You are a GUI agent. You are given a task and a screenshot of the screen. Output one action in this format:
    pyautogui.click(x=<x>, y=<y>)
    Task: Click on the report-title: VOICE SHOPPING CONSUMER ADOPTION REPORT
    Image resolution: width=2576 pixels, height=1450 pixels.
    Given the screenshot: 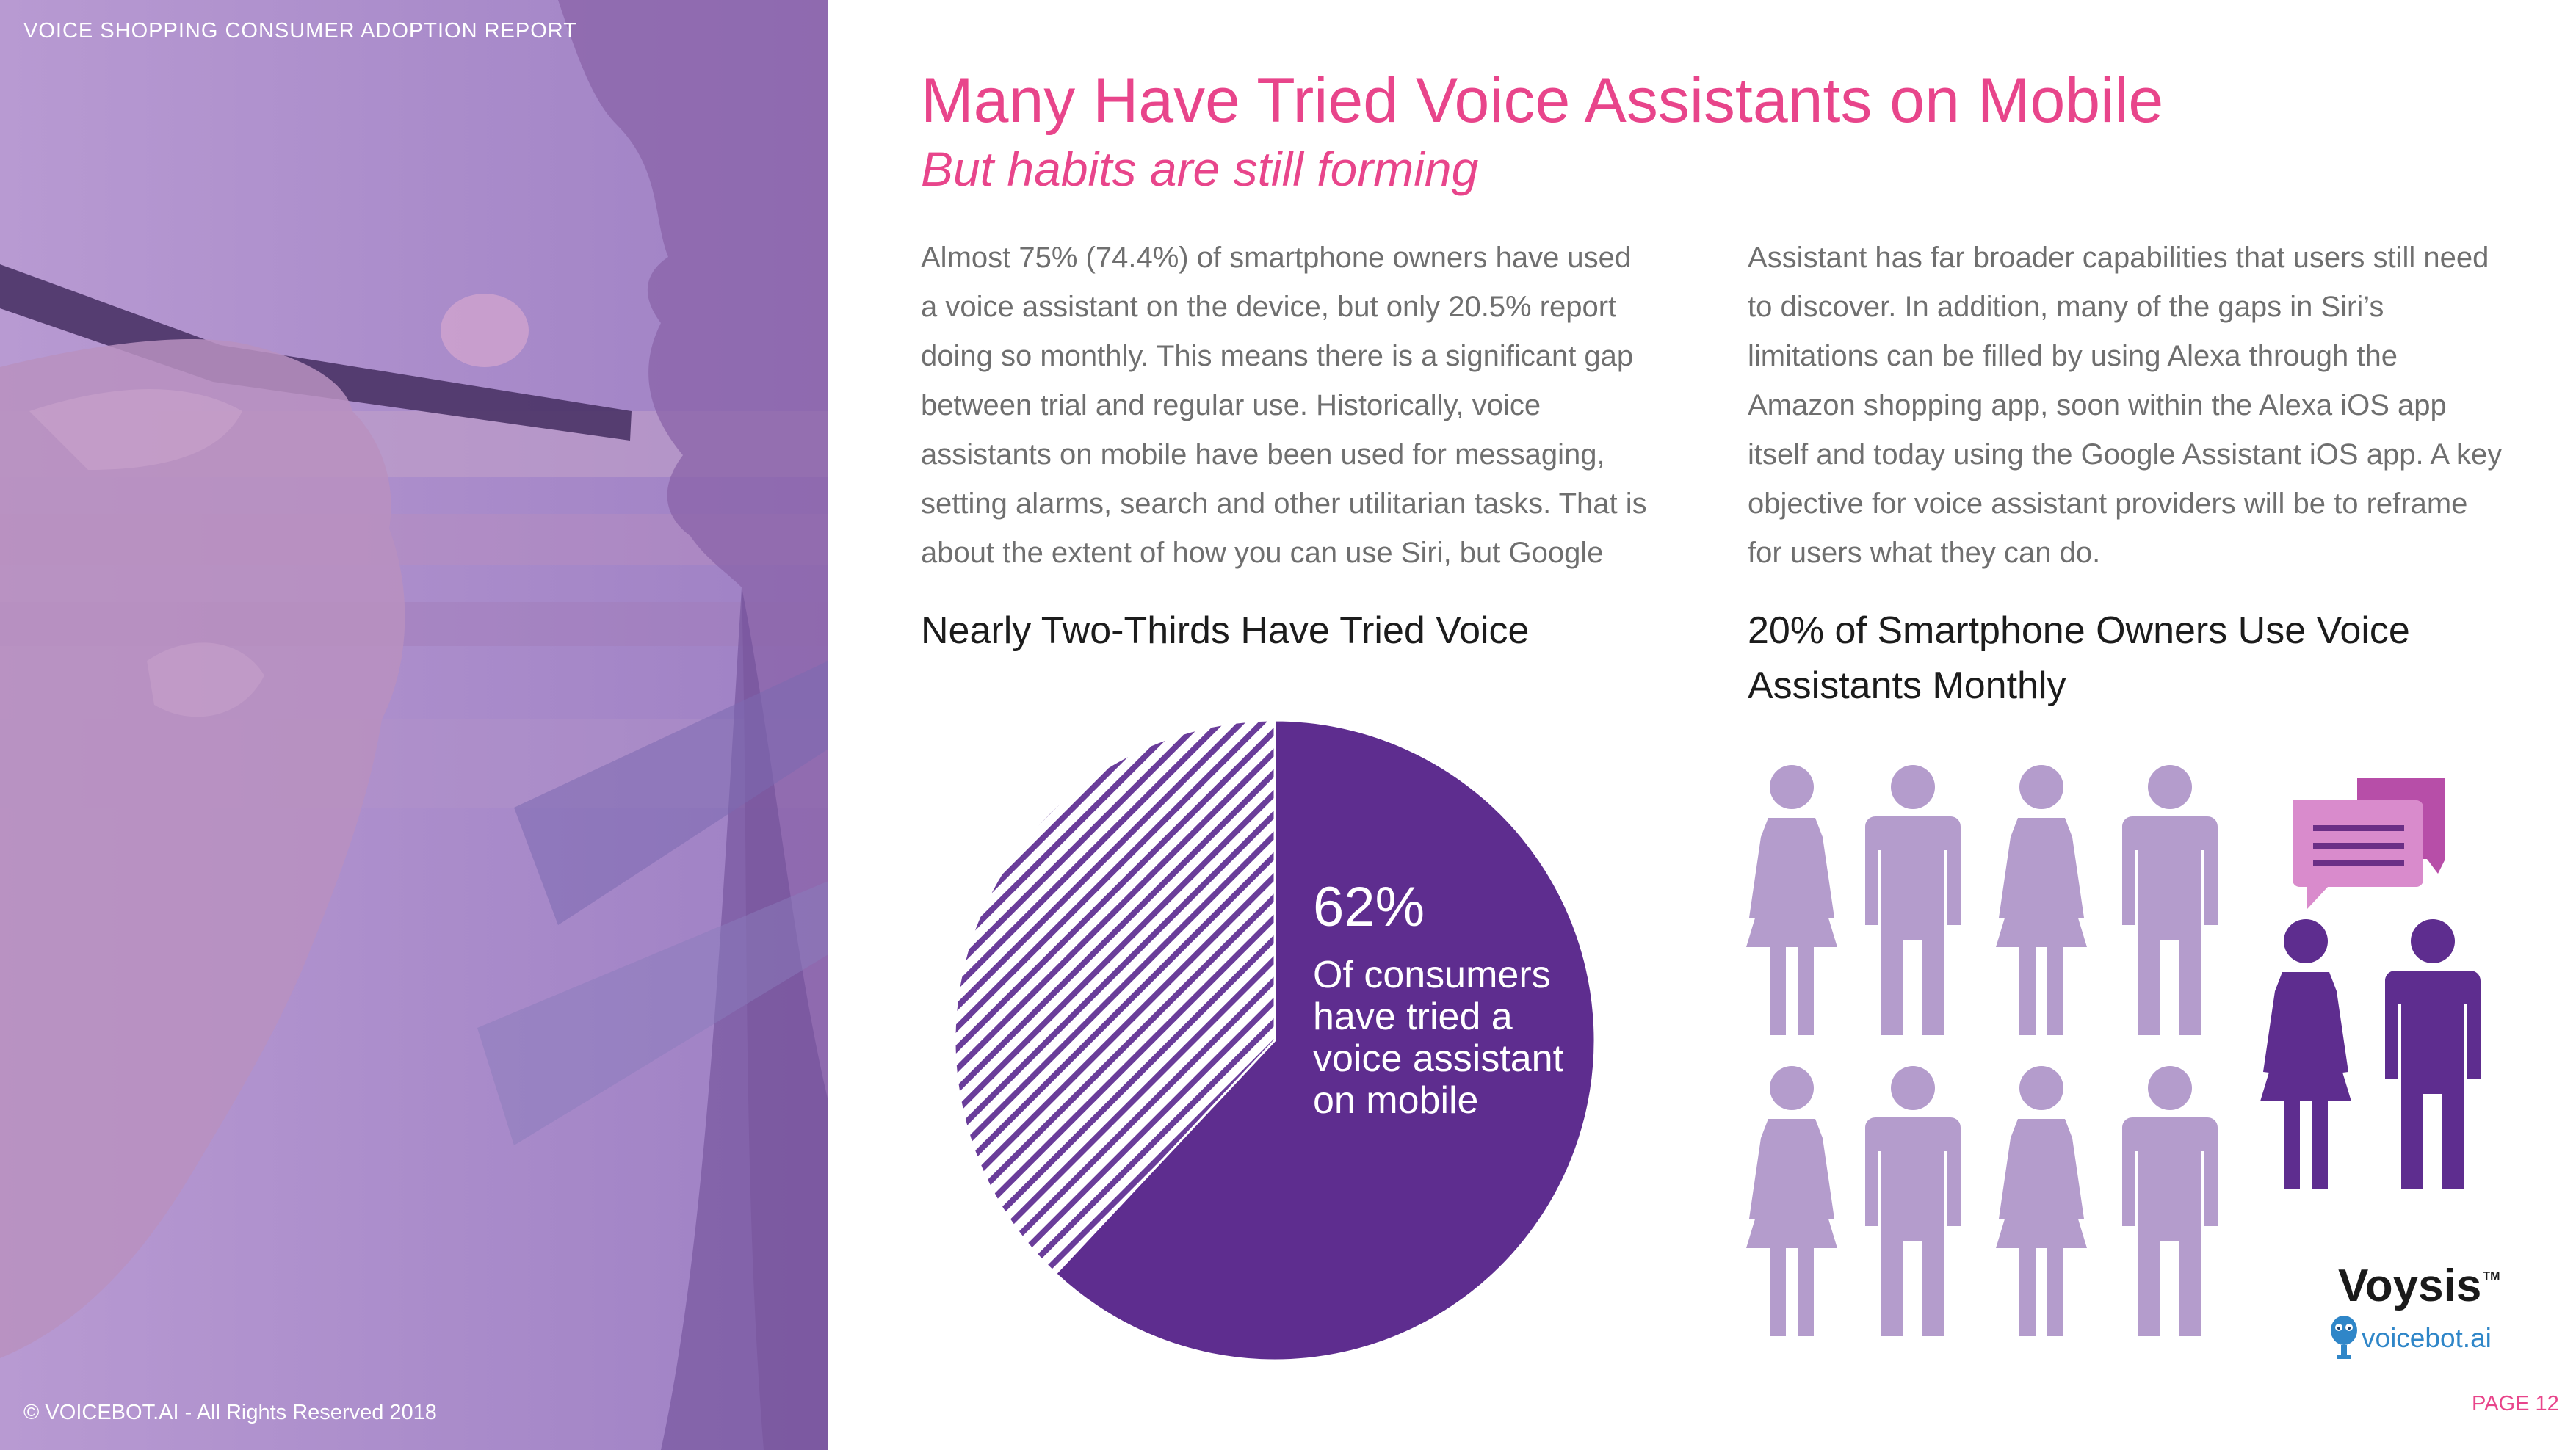 What is the action you would take?
    pyautogui.click(x=300, y=31)
    